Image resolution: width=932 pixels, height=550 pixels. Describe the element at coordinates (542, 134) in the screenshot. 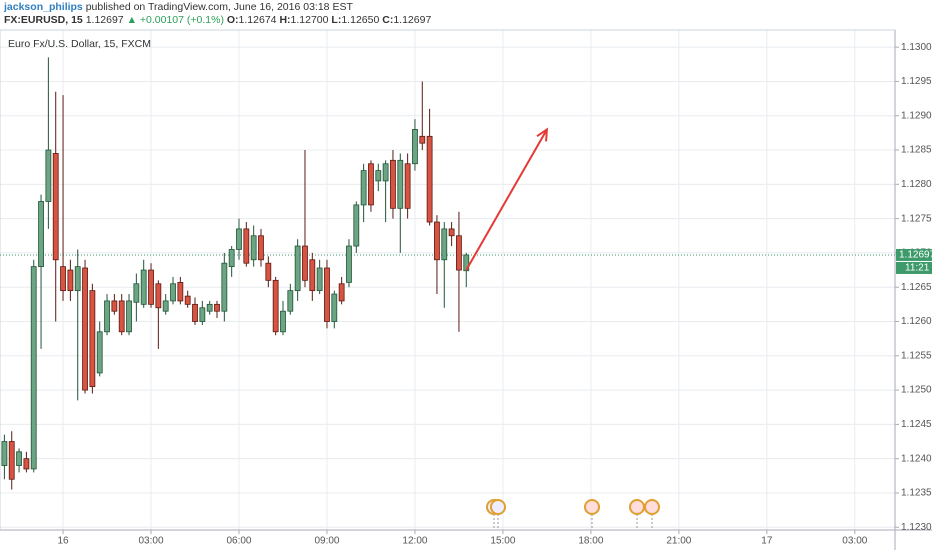

I see `arrow-head` at that location.